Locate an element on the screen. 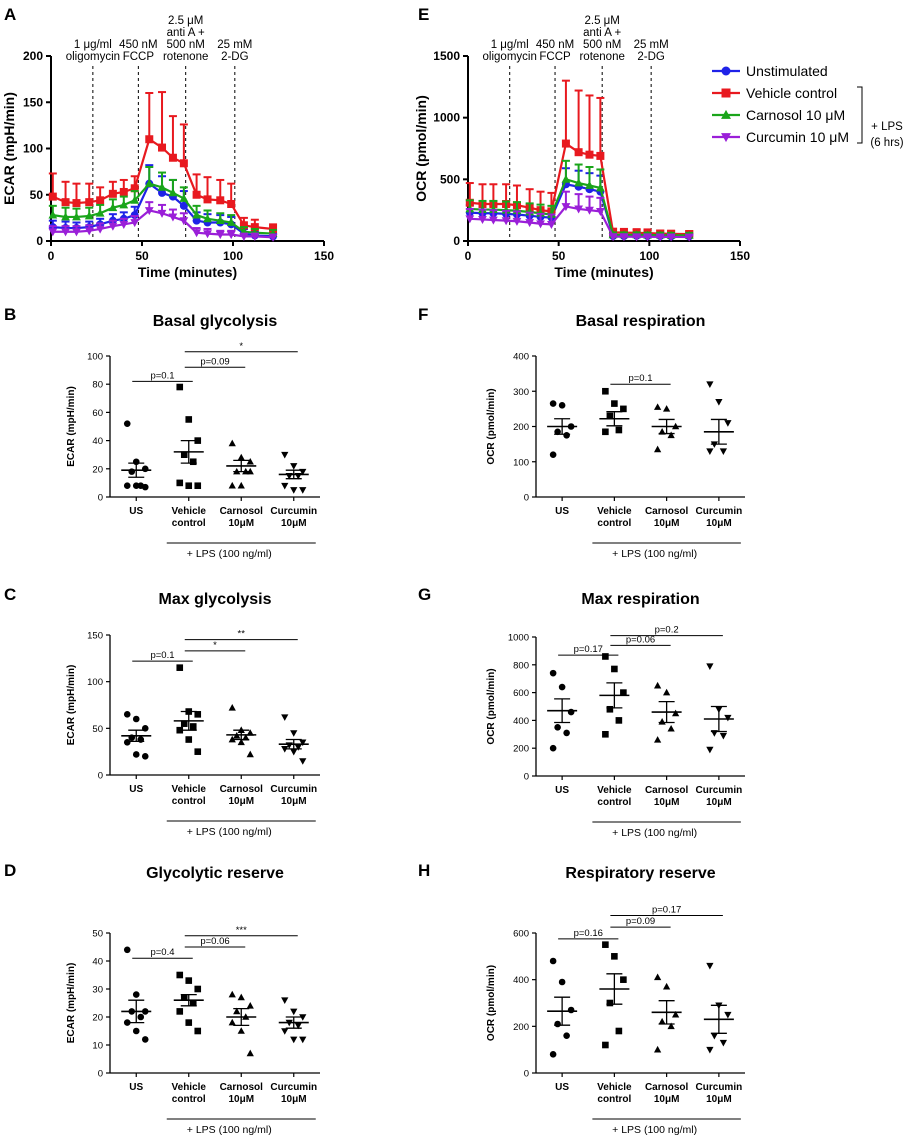 This screenshot has height=1138, width=912. y-tick-label: 600 is located at coordinates (521, 693).